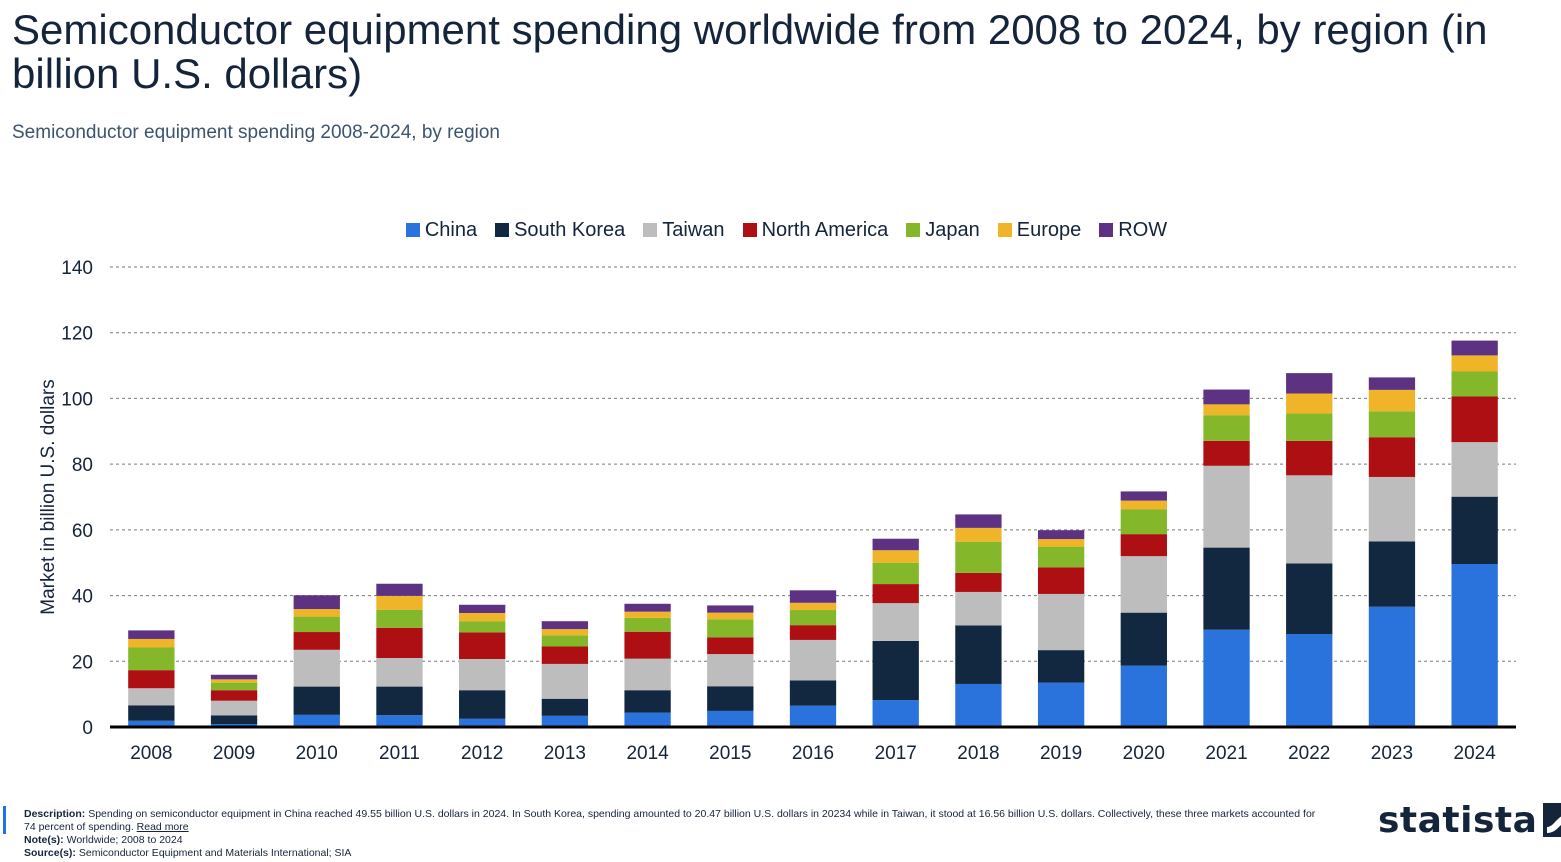 The image size is (1561, 862). What do you see at coordinates (82, 465) in the screenshot?
I see `y-tick-label: 80` at bounding box center [82, 465].